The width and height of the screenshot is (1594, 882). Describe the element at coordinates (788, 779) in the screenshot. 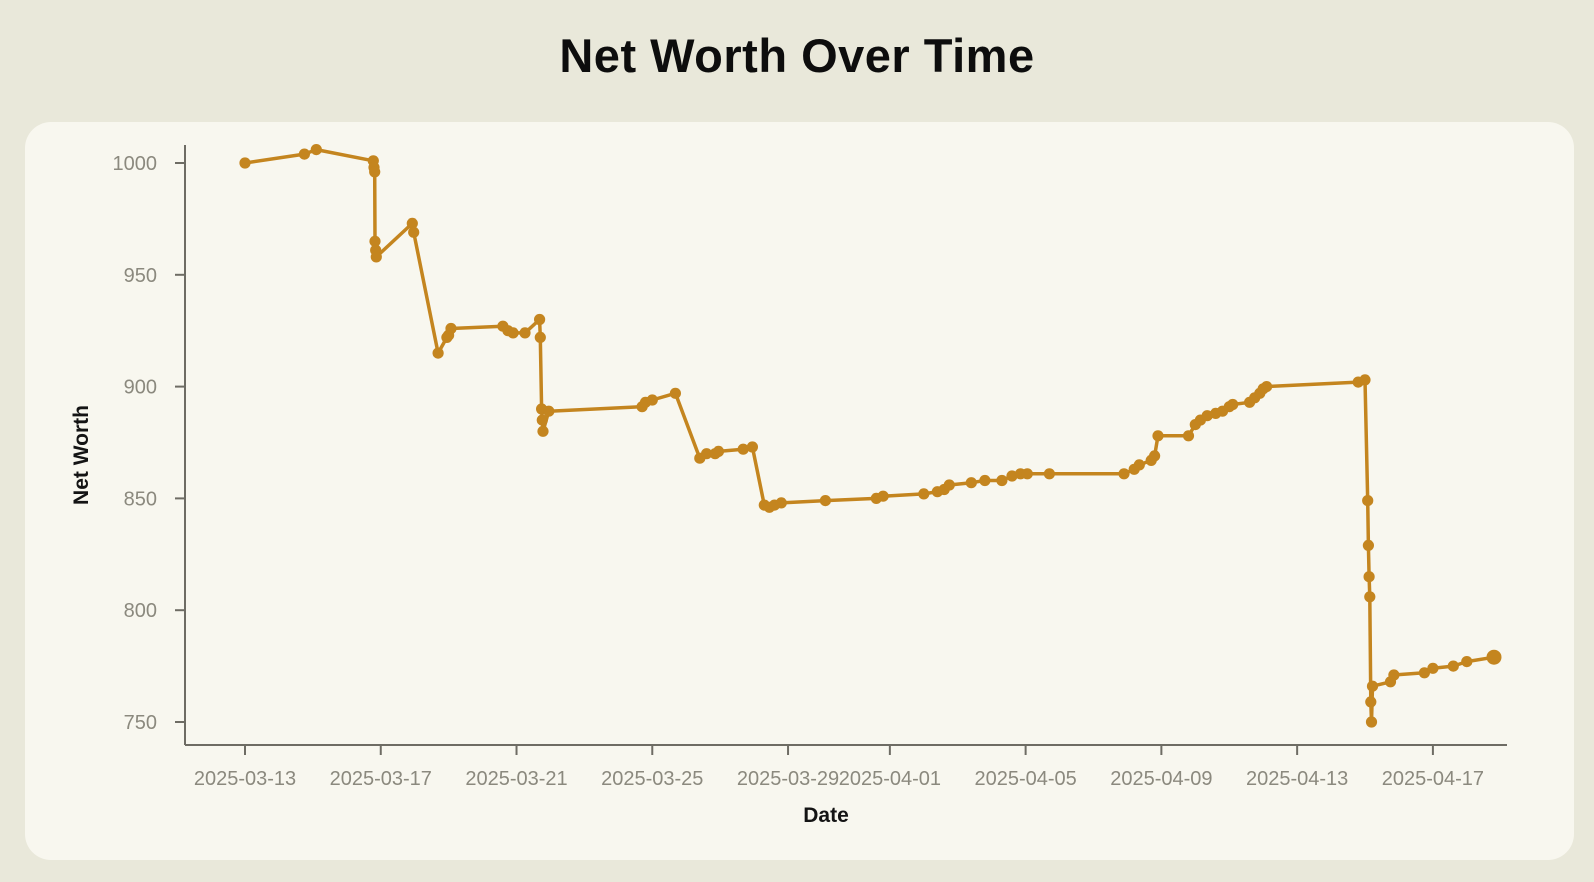

I see `x-tick-label: 2025-03-29` at that location.